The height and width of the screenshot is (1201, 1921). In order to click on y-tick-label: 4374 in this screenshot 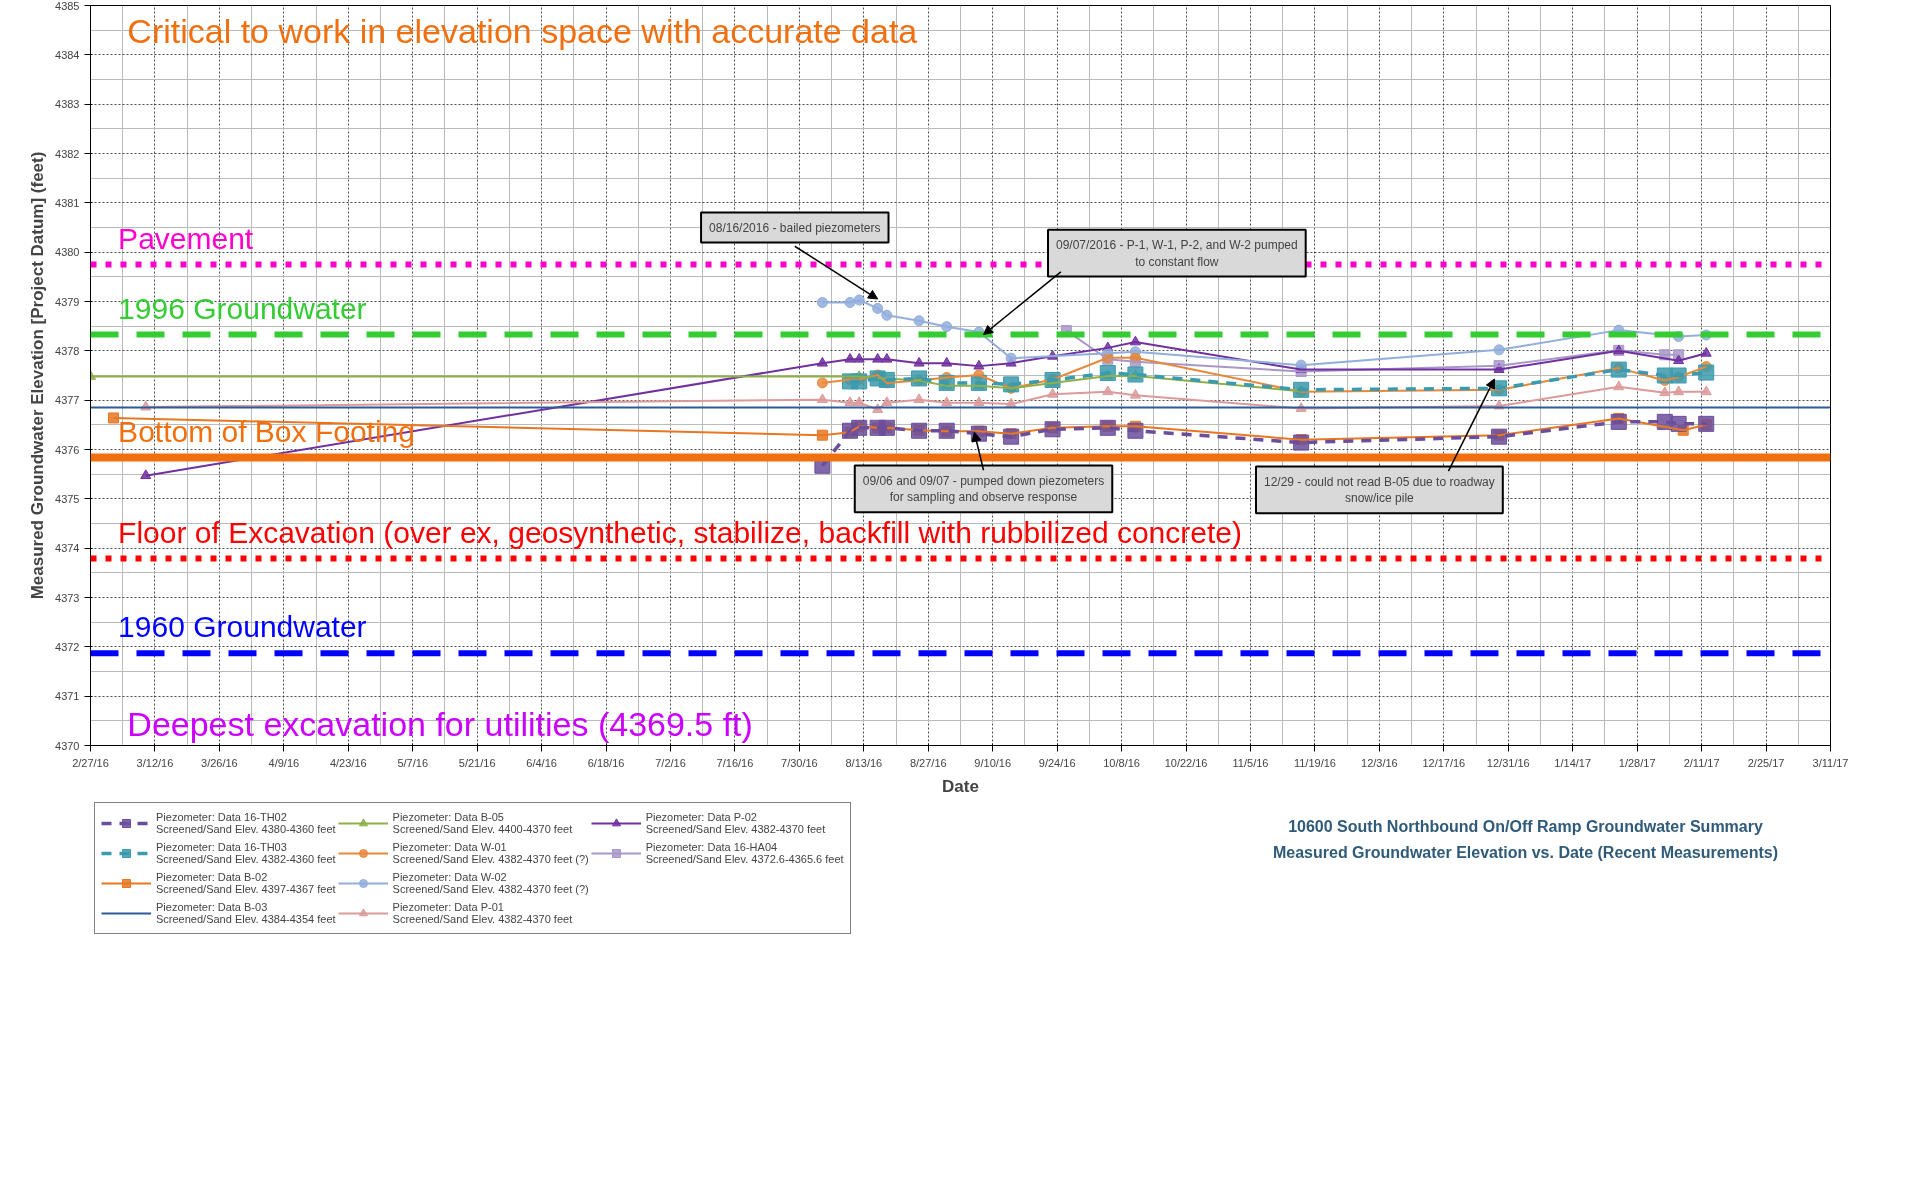, I will do `click(67, 548)`.